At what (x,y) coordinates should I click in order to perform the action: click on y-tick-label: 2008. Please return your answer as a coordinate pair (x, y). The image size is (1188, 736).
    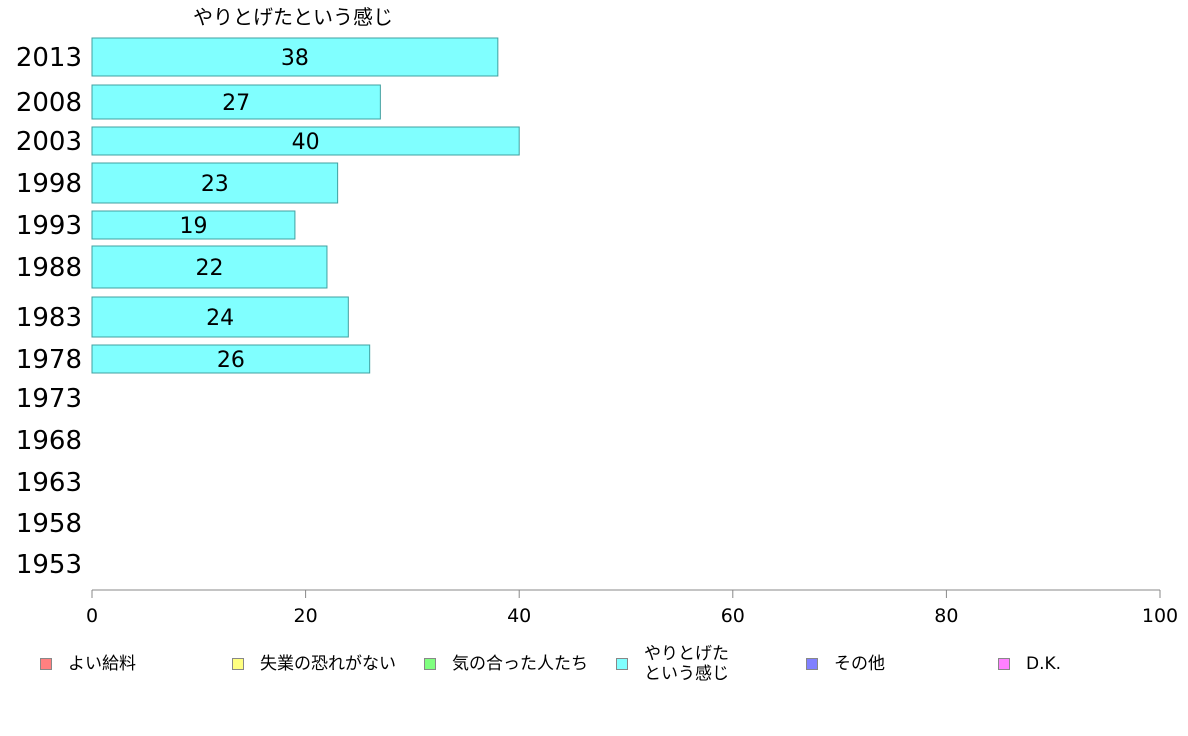
    Looking at the image, I should click on (49, 103).